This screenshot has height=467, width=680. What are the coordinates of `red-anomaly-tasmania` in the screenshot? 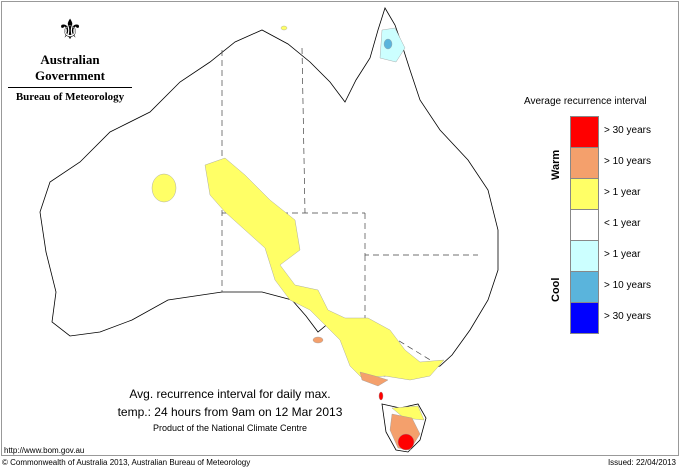 It's located at (406, 442).